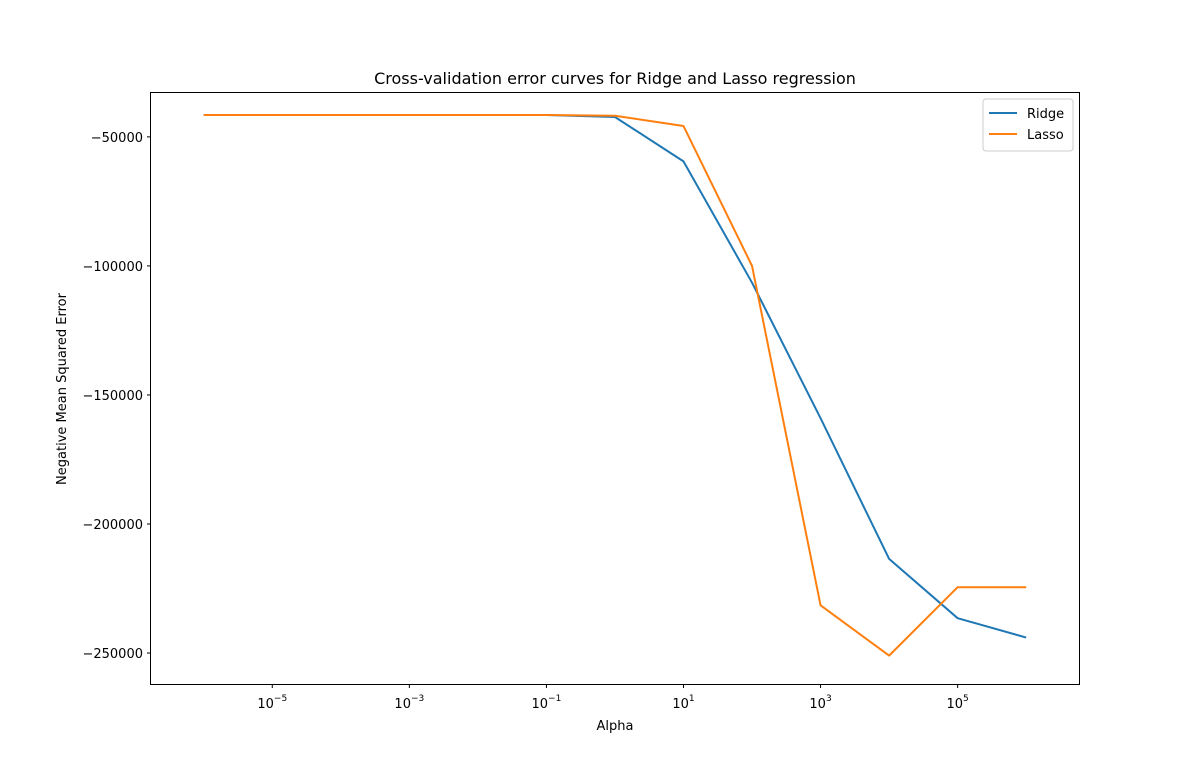 Image resolution: width=1200 pixels, height=774 pixels. I want to click on legend: Ridge Lasso, so click(1028, 125).